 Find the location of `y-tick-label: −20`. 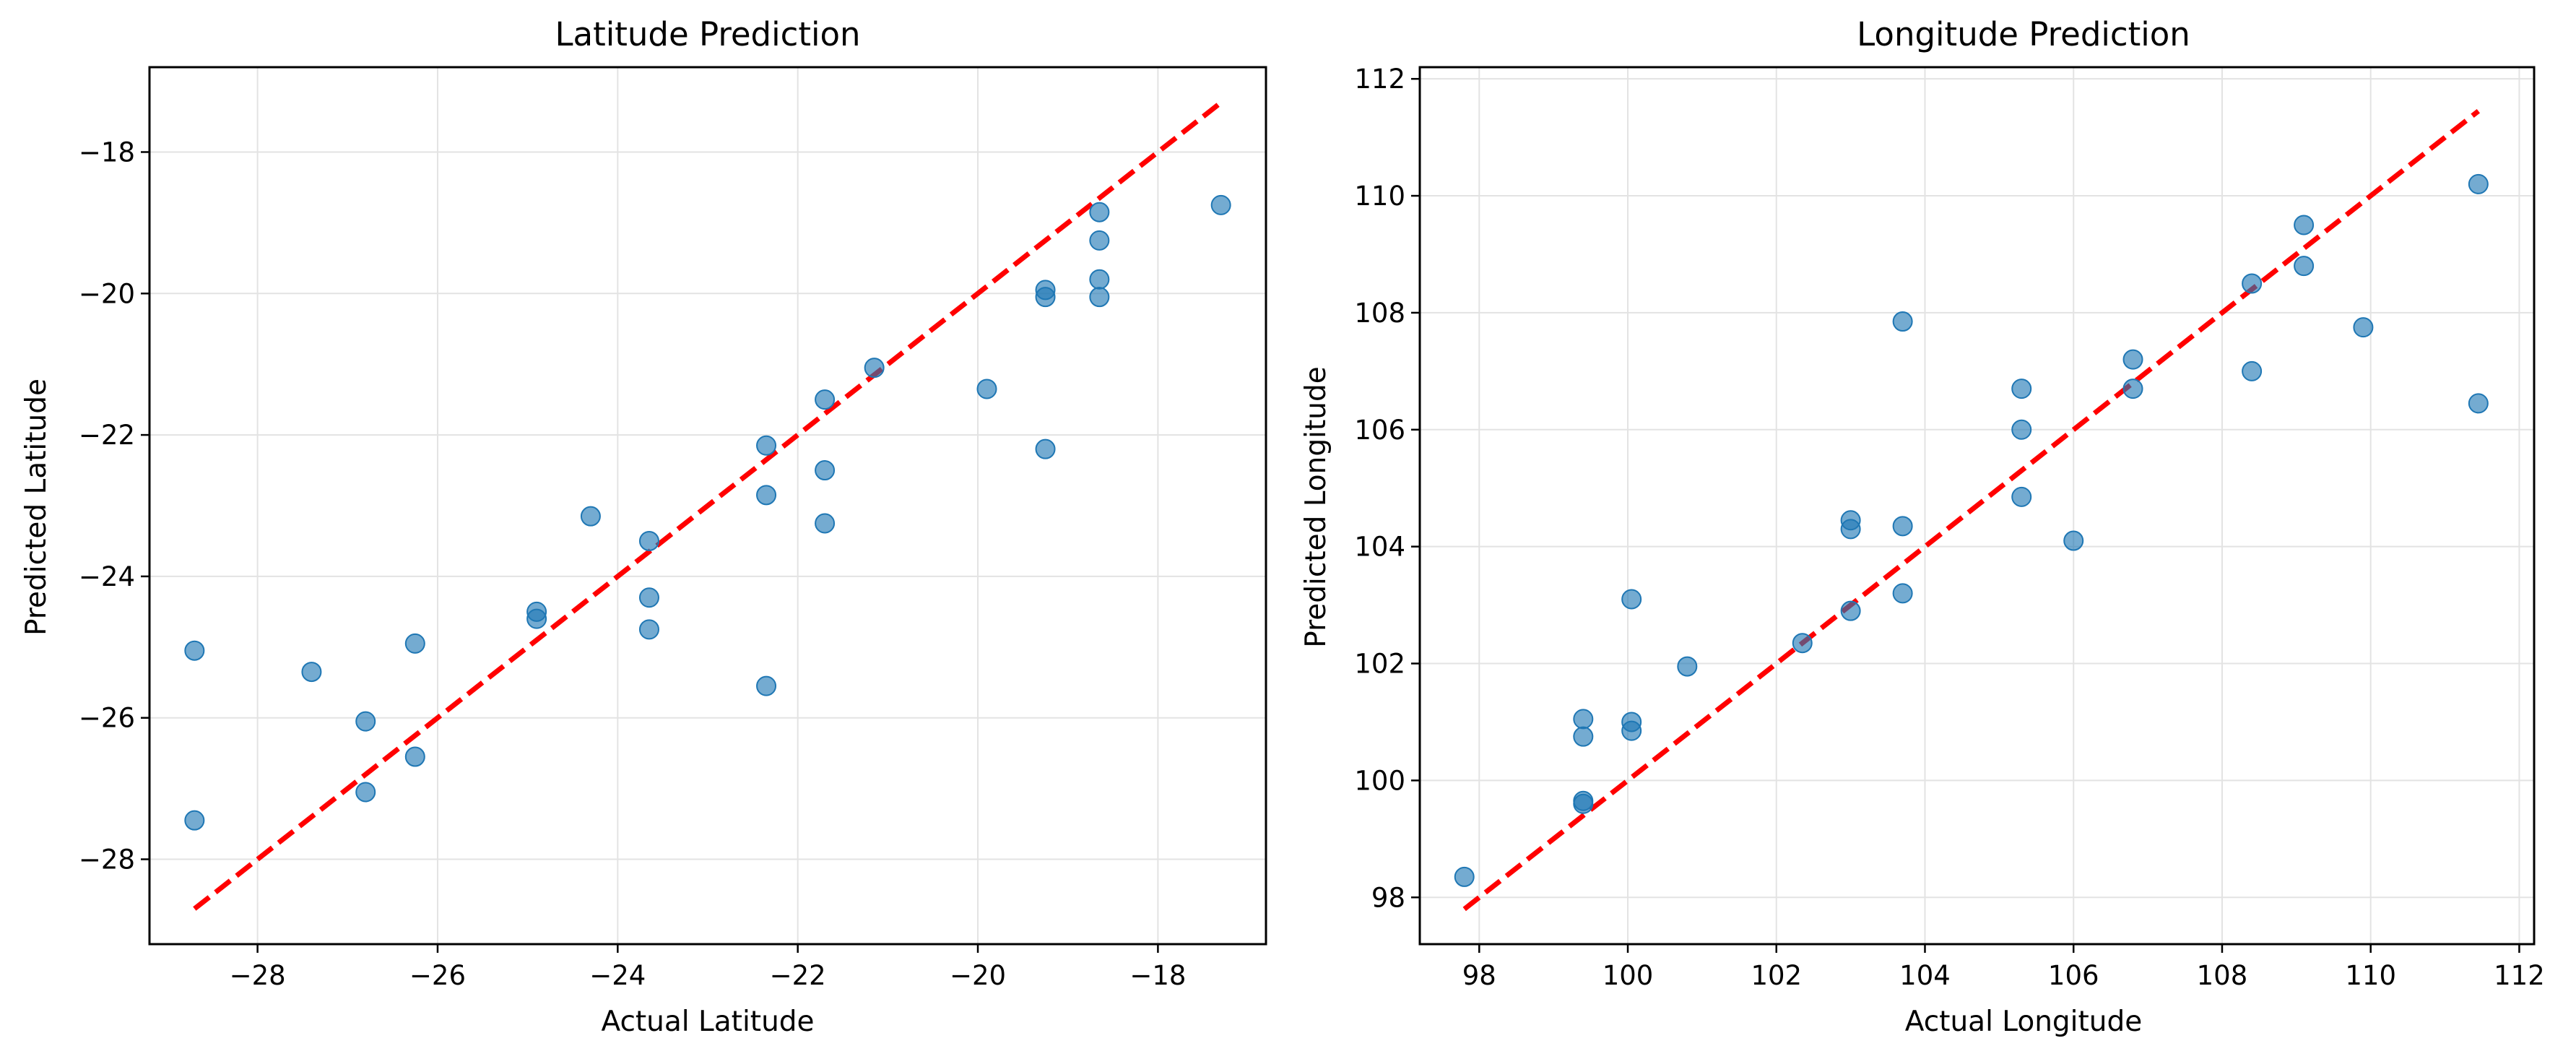

y-tick-label: −20 is located at coordinates (107, 293).